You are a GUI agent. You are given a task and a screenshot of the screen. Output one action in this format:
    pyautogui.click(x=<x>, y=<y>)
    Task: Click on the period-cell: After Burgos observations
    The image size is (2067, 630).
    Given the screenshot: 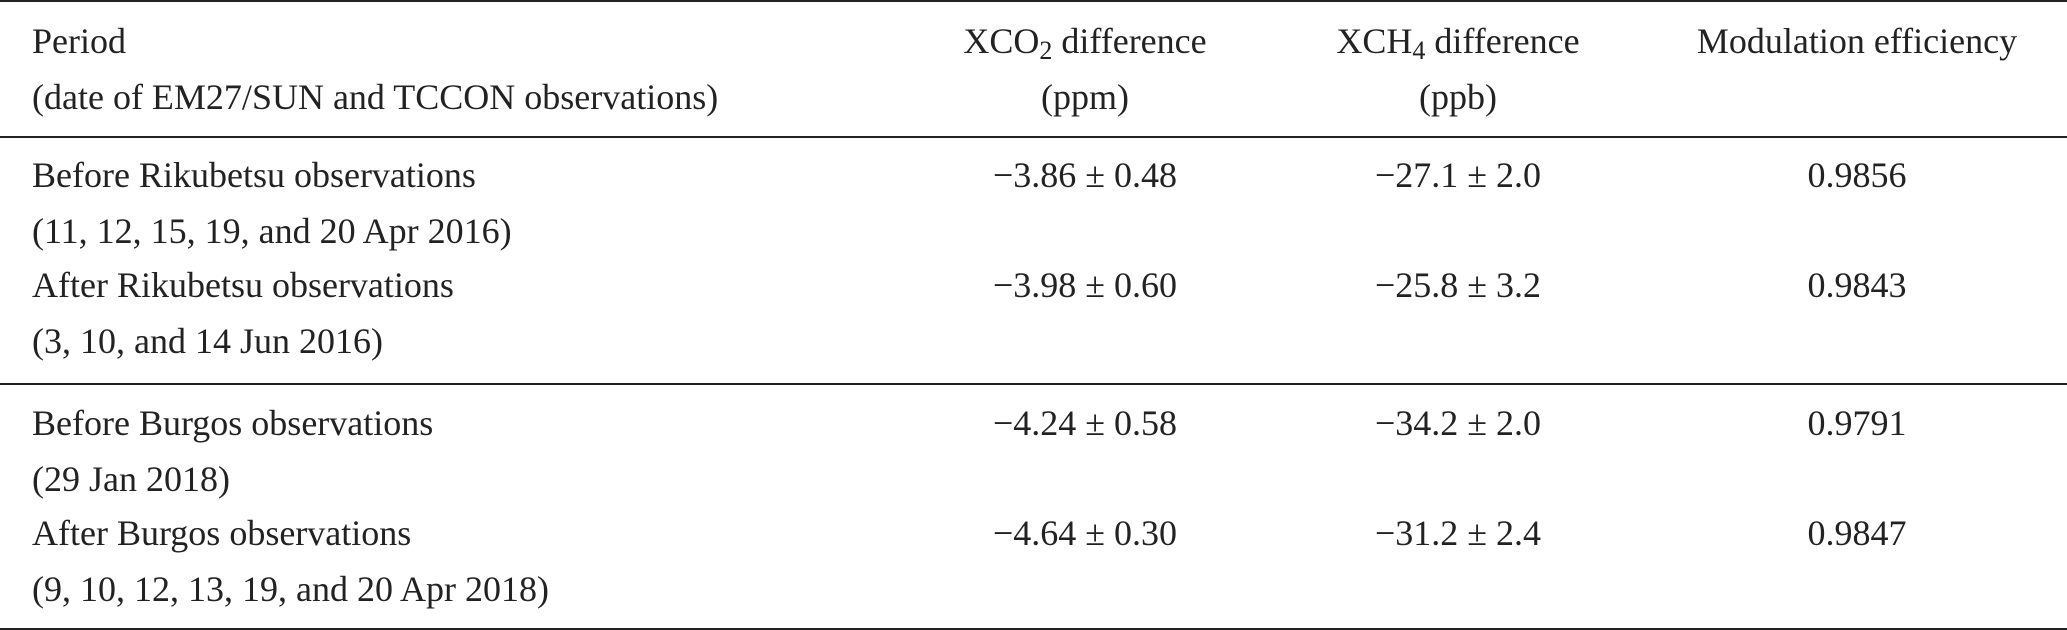 What is the action you would take?
    pyautogui.click(x=222, y=533)
    